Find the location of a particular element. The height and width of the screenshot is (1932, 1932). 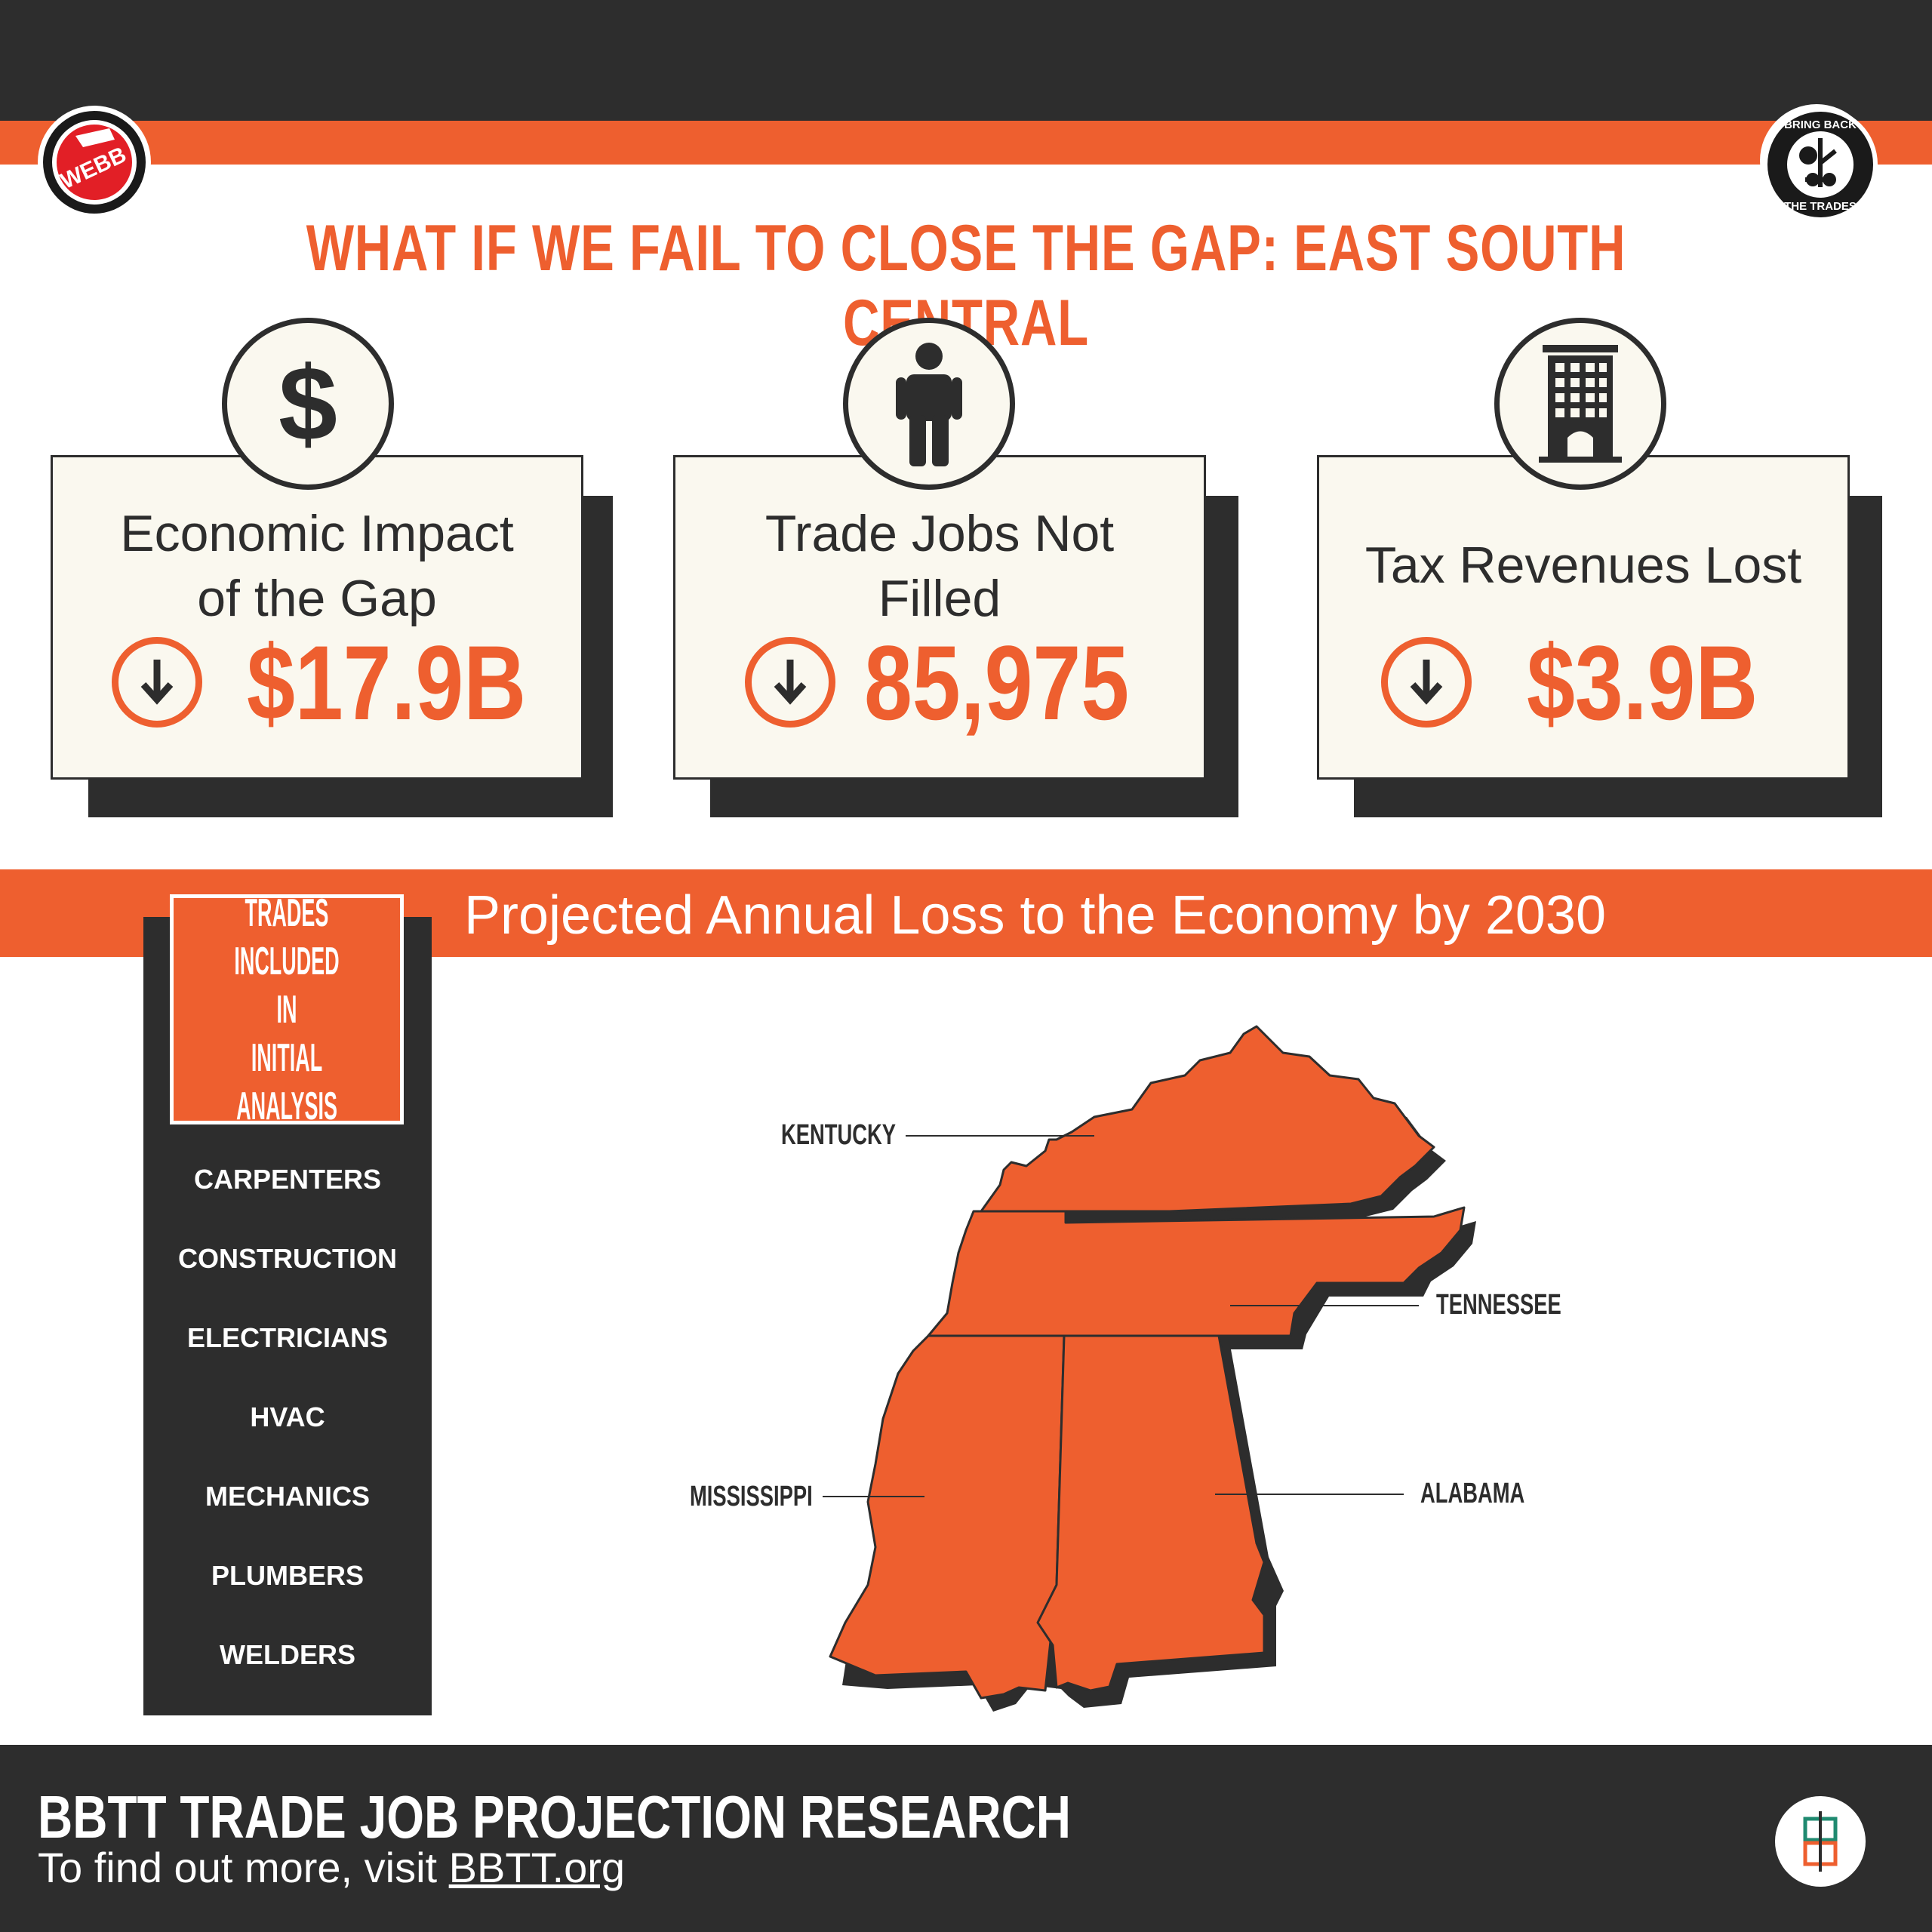

trade-item: WELDERS is located at coordinates (287, 1654).